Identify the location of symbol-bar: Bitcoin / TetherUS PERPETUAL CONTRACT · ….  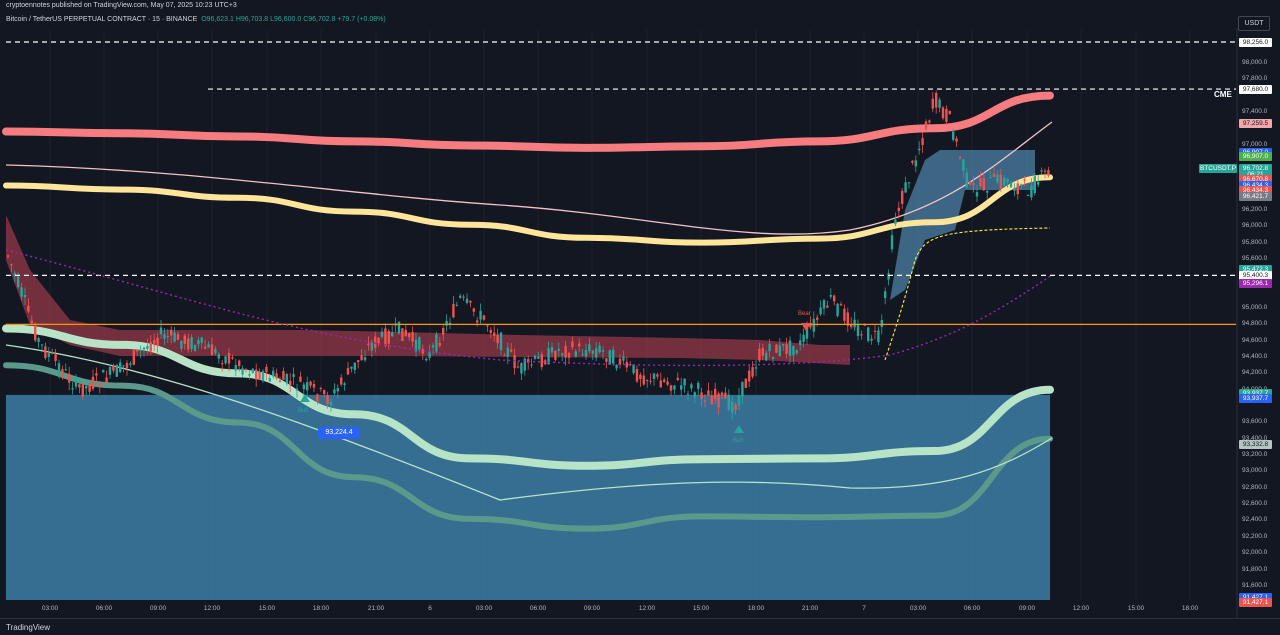
(196, 19).